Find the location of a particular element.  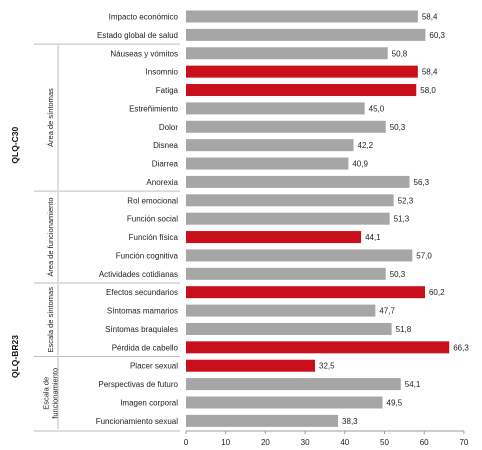

category-label-efectos-secundarios: Efectos secundarios is located at coordinates (142, 292).